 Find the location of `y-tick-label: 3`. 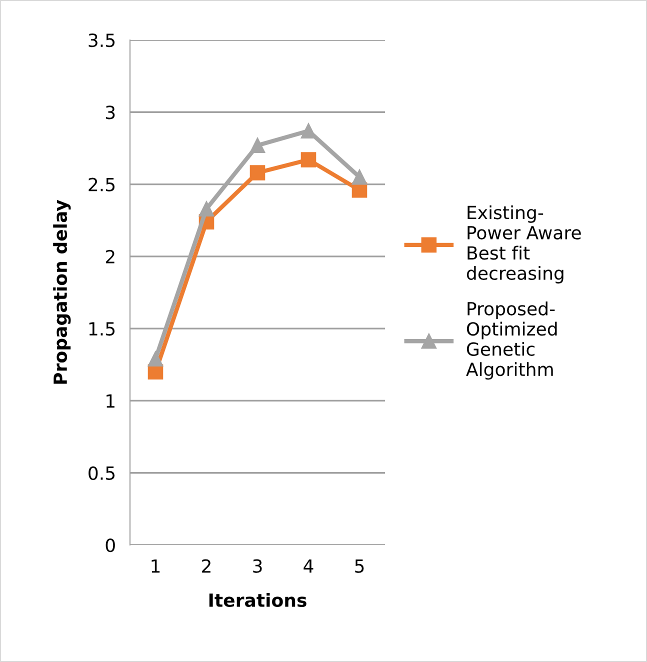

y-tick-label: 3 is located at coordinates (110, 113).